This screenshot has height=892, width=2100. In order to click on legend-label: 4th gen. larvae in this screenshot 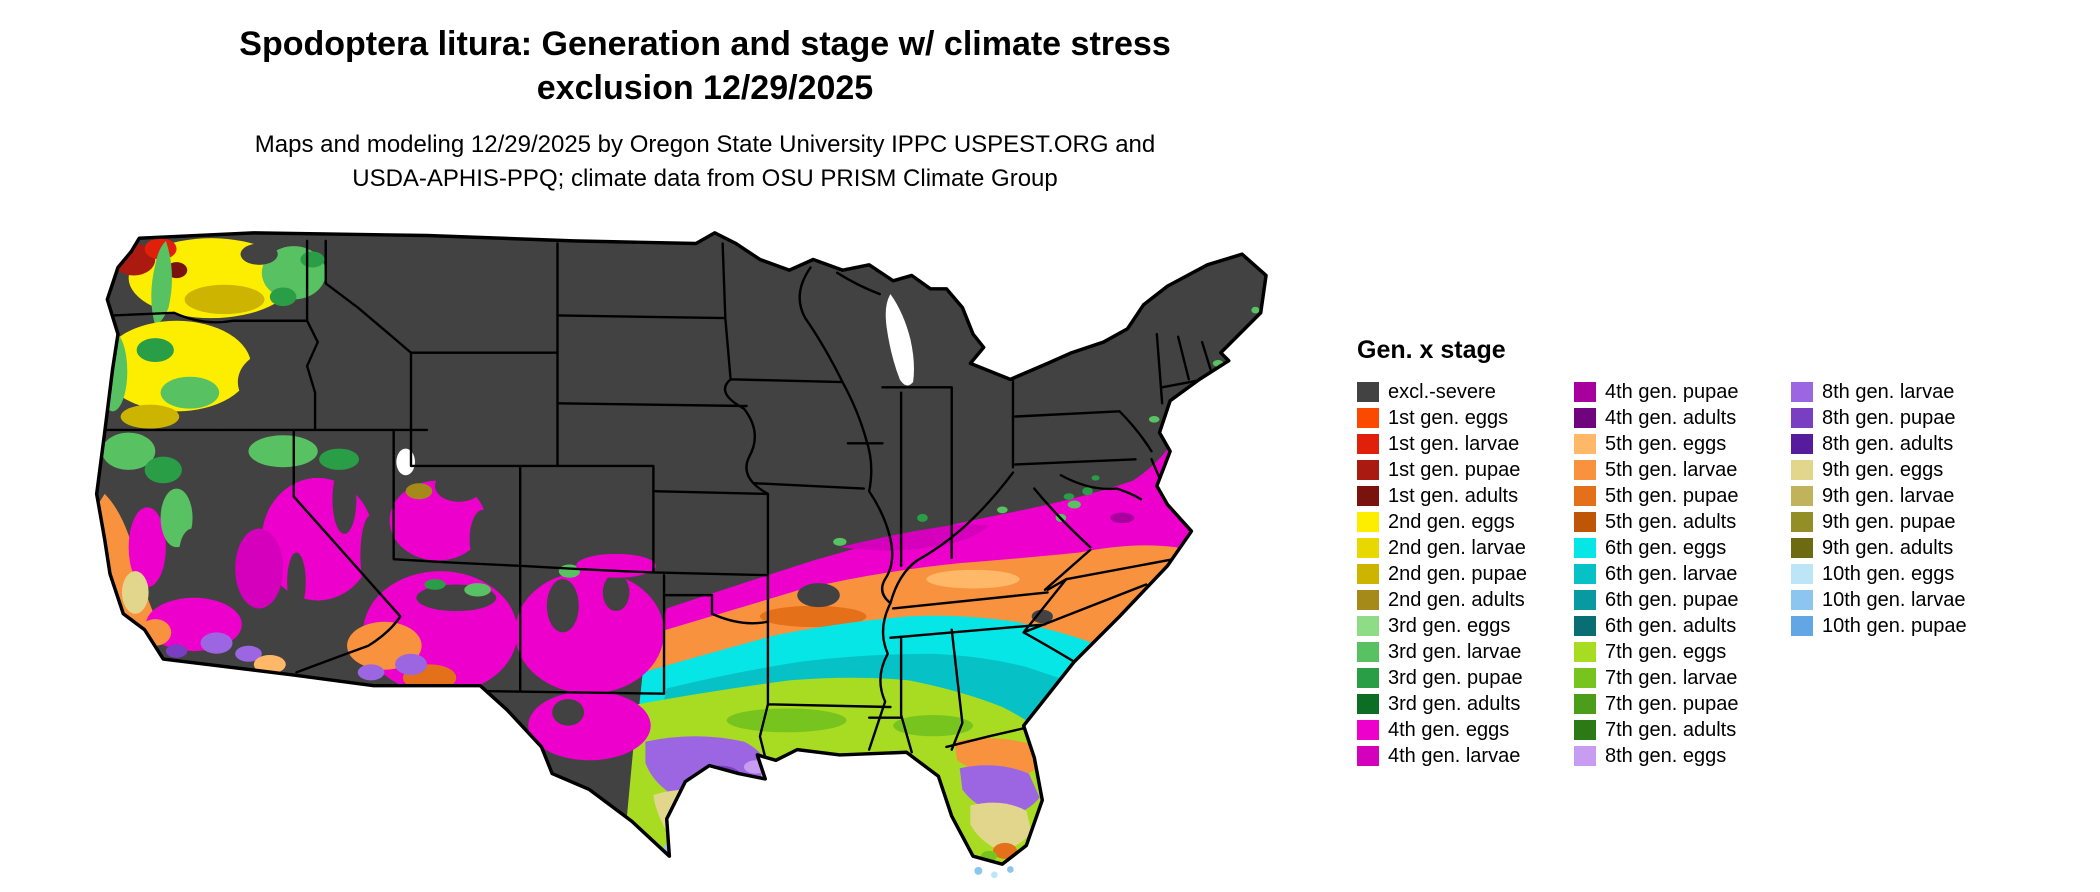, I will do `click(1454, 755)`.